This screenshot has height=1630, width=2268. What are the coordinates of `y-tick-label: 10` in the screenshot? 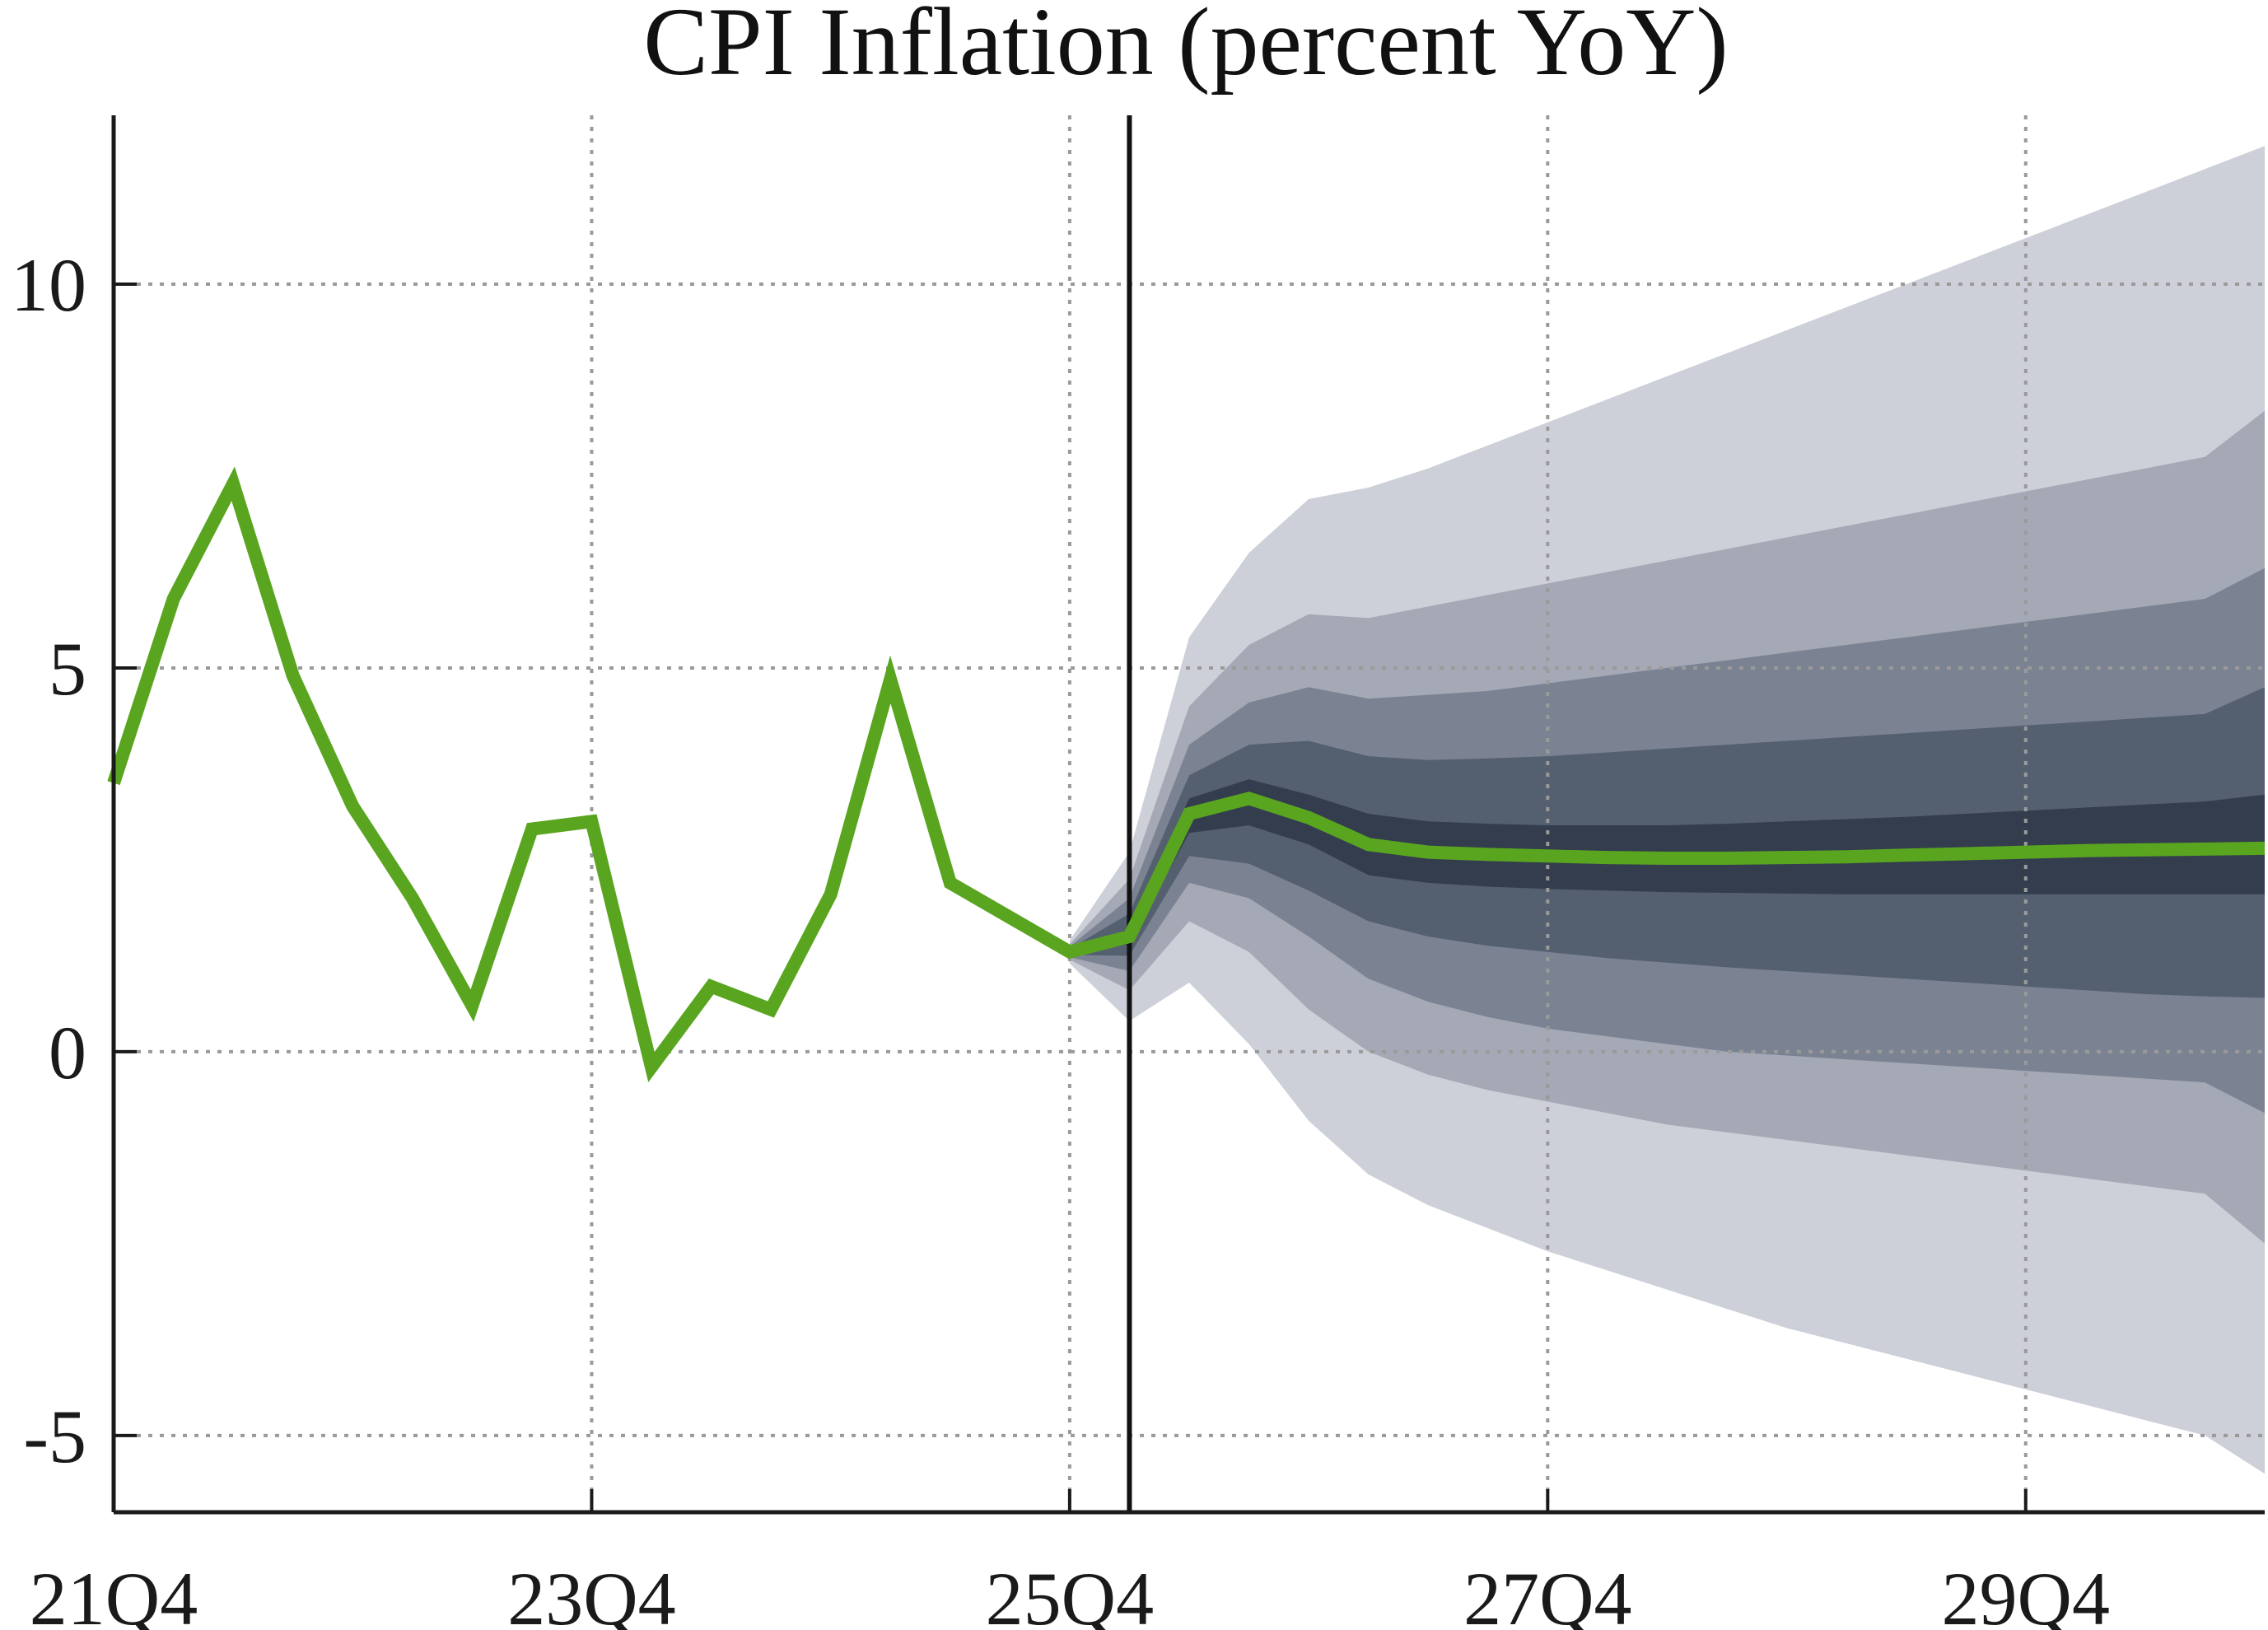 It's located at (48, 285).